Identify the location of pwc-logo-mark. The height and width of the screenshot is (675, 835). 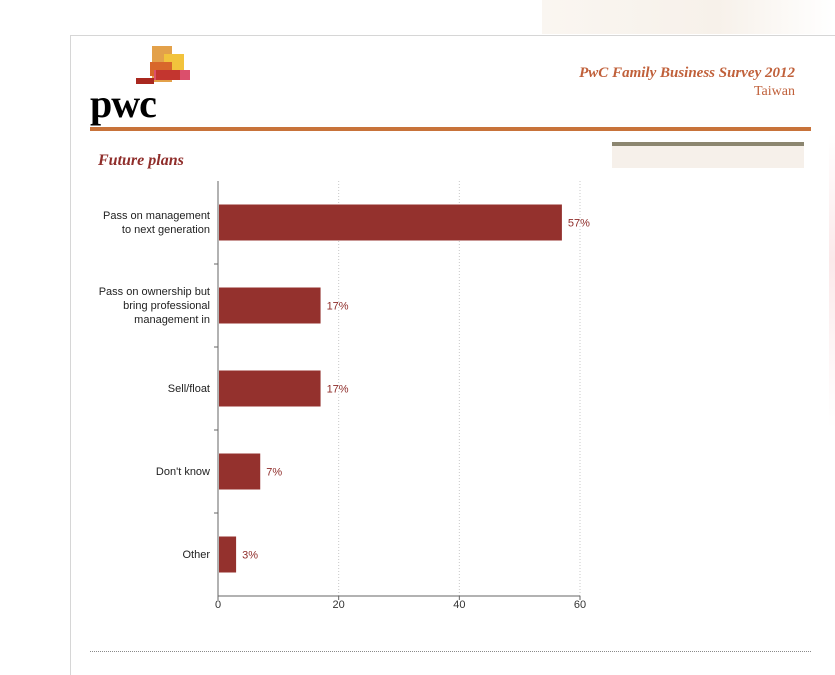
(163, 65).